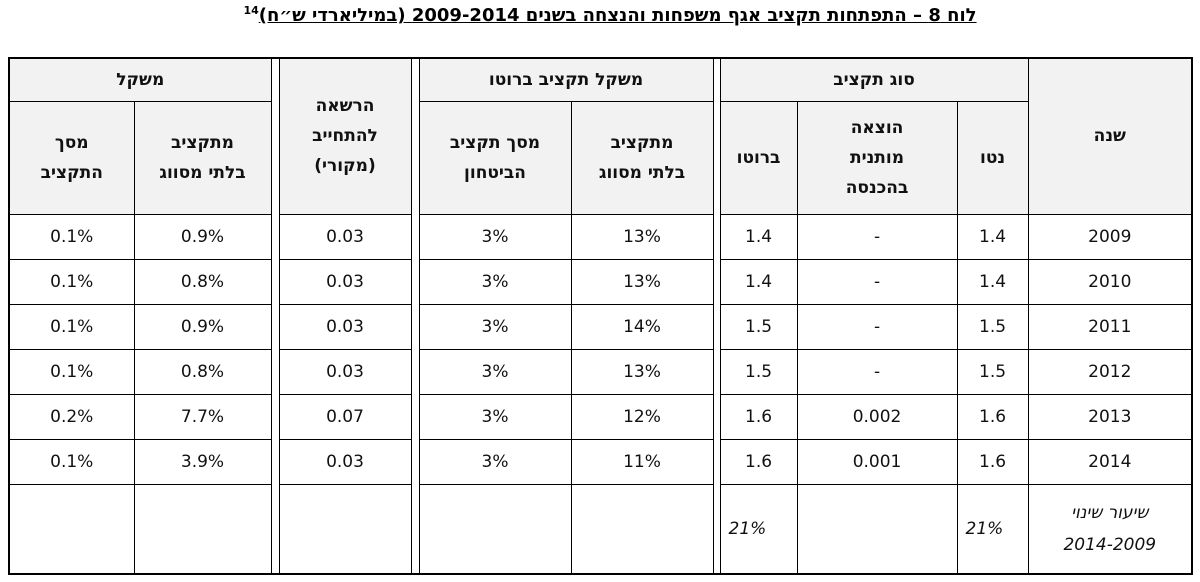 Image resolution: width=1200 pixels, height=582 pixels. I want to click on table-cell: ברוטו, so click(758, 157).